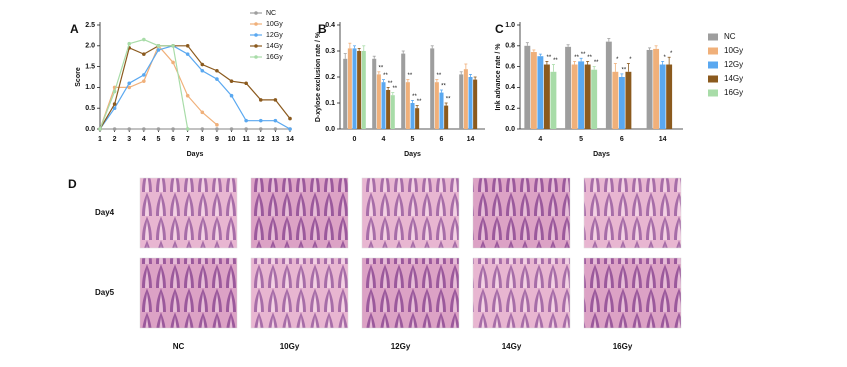  Describe the element at coordinates (217, 139) in the screenshot. I see `x-tick-label: 9` at that location.